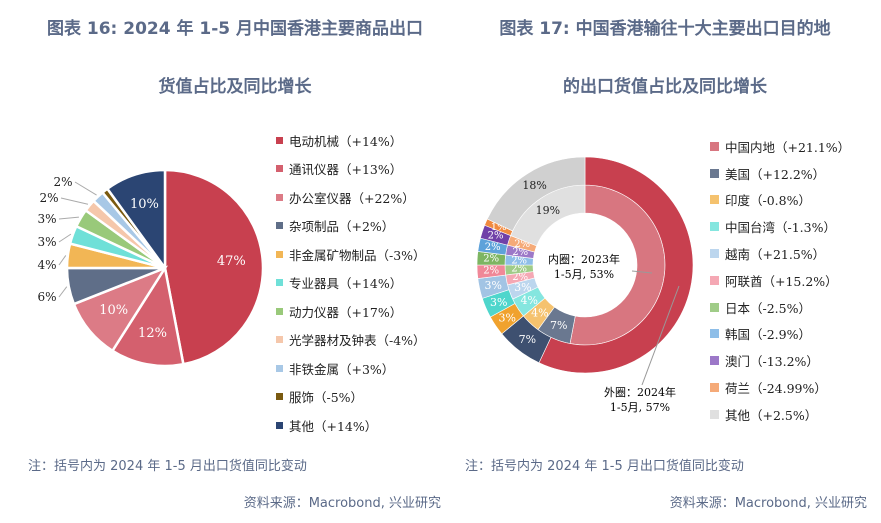  Describe the element at coordinates (346, 170) in the screenshot. I see `legend-label: 通讯仪器（+13%）` at that location.